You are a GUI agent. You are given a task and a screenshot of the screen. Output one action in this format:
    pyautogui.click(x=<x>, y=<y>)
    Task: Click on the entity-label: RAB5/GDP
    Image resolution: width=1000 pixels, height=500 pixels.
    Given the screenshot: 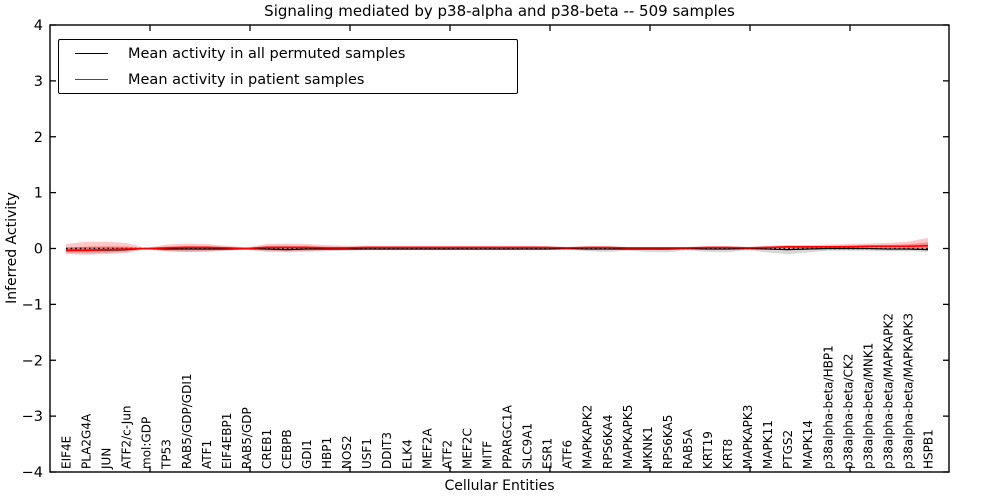 What is the action you would take?
    pyautogui.click(x=247, y=438)
    